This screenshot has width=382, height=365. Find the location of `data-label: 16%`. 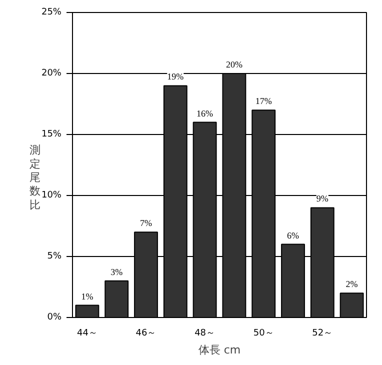

data-label: 16% is located at coordinates (205, 113).